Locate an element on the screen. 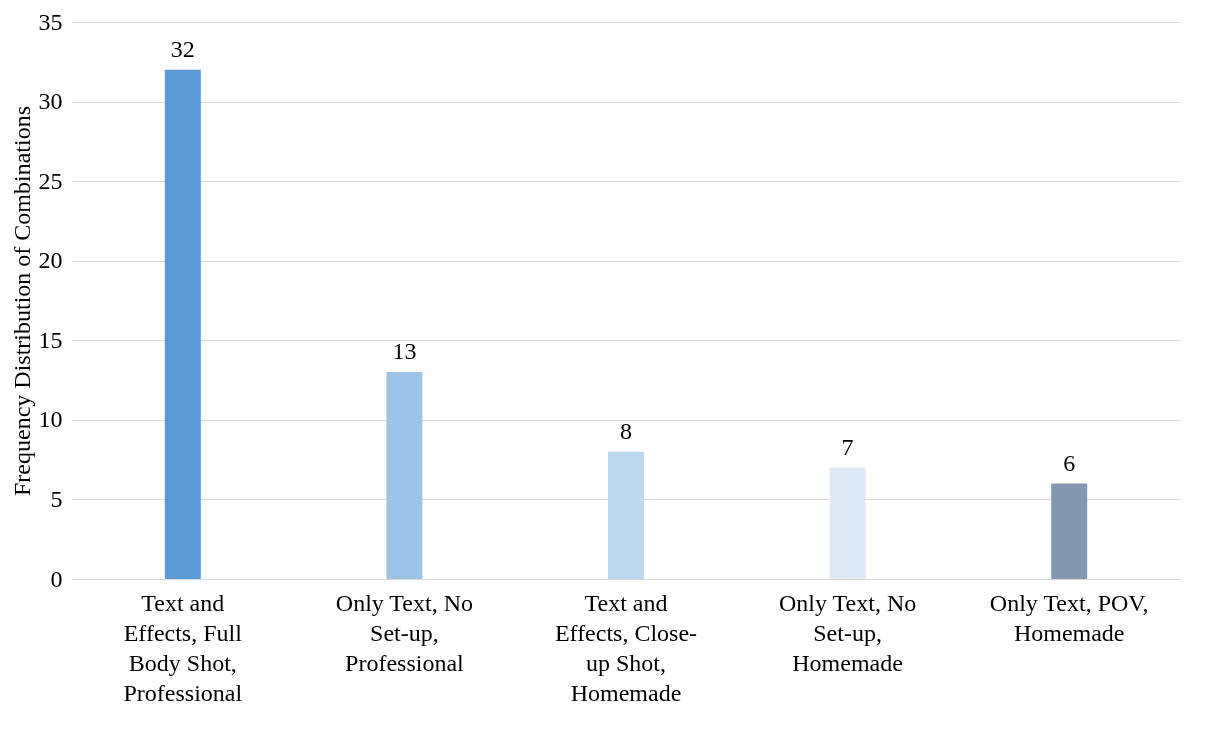 The height and width of the screenshot is (735, 1230). y-tick-label: 0 is located at coordinates (56, 578).